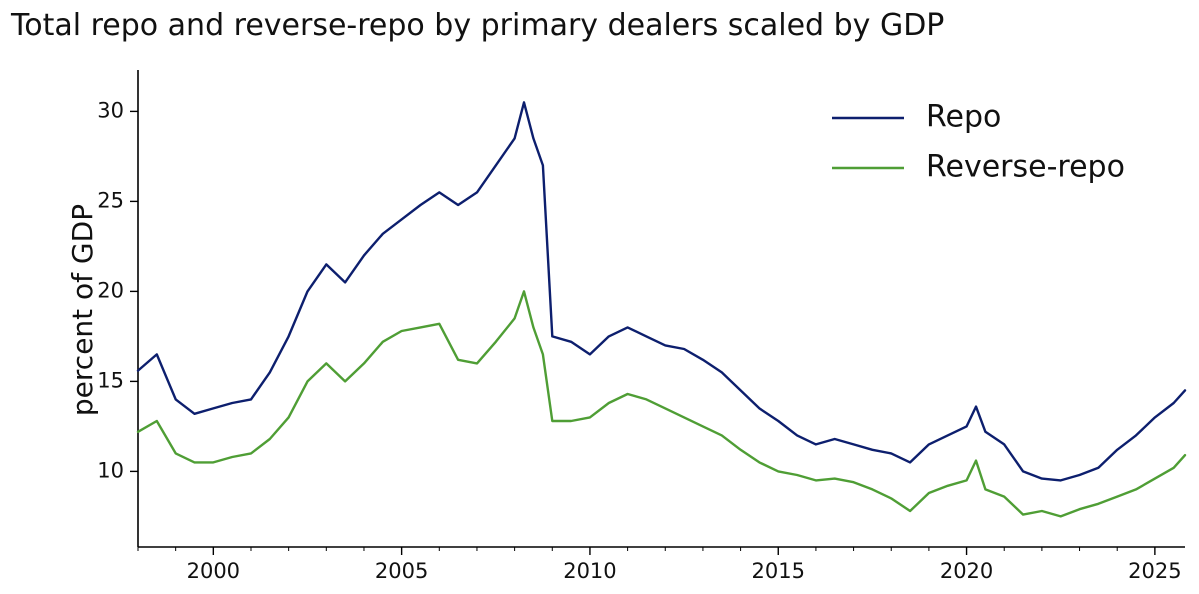  Describe the element at coordinates (589, 571) in the screenshot. I see `x-tick-label: 2010` at that location.